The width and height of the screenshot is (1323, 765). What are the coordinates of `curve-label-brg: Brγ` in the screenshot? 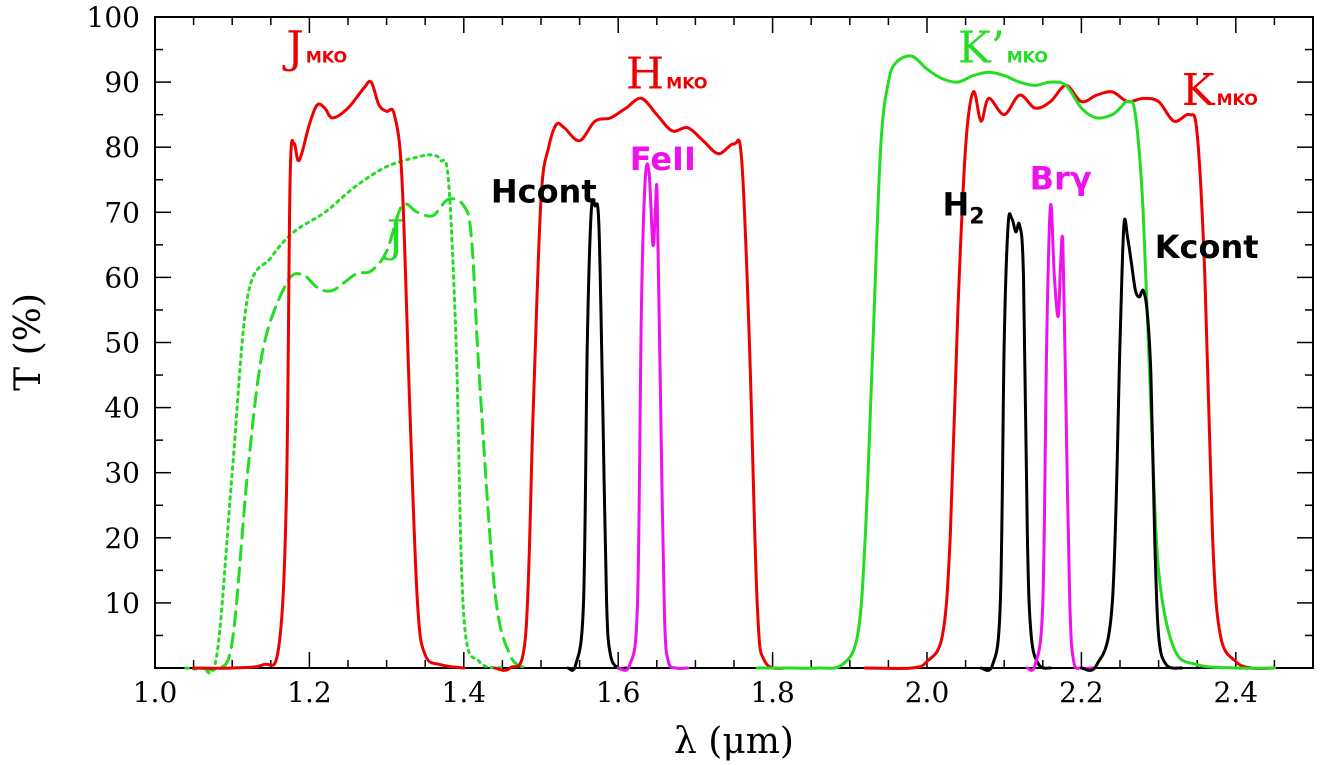 It's located at (1061, 179).